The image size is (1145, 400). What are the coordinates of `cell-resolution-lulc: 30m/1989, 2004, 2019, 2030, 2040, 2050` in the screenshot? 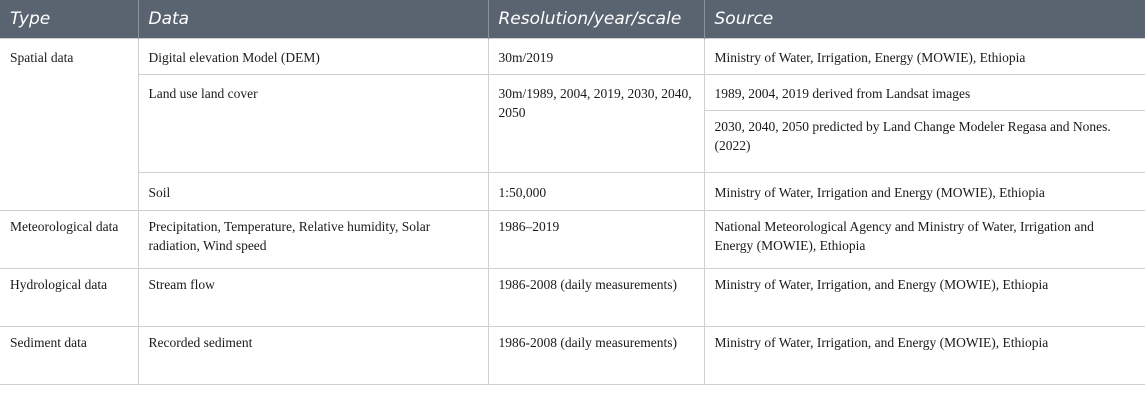 It's located at (596, 123).